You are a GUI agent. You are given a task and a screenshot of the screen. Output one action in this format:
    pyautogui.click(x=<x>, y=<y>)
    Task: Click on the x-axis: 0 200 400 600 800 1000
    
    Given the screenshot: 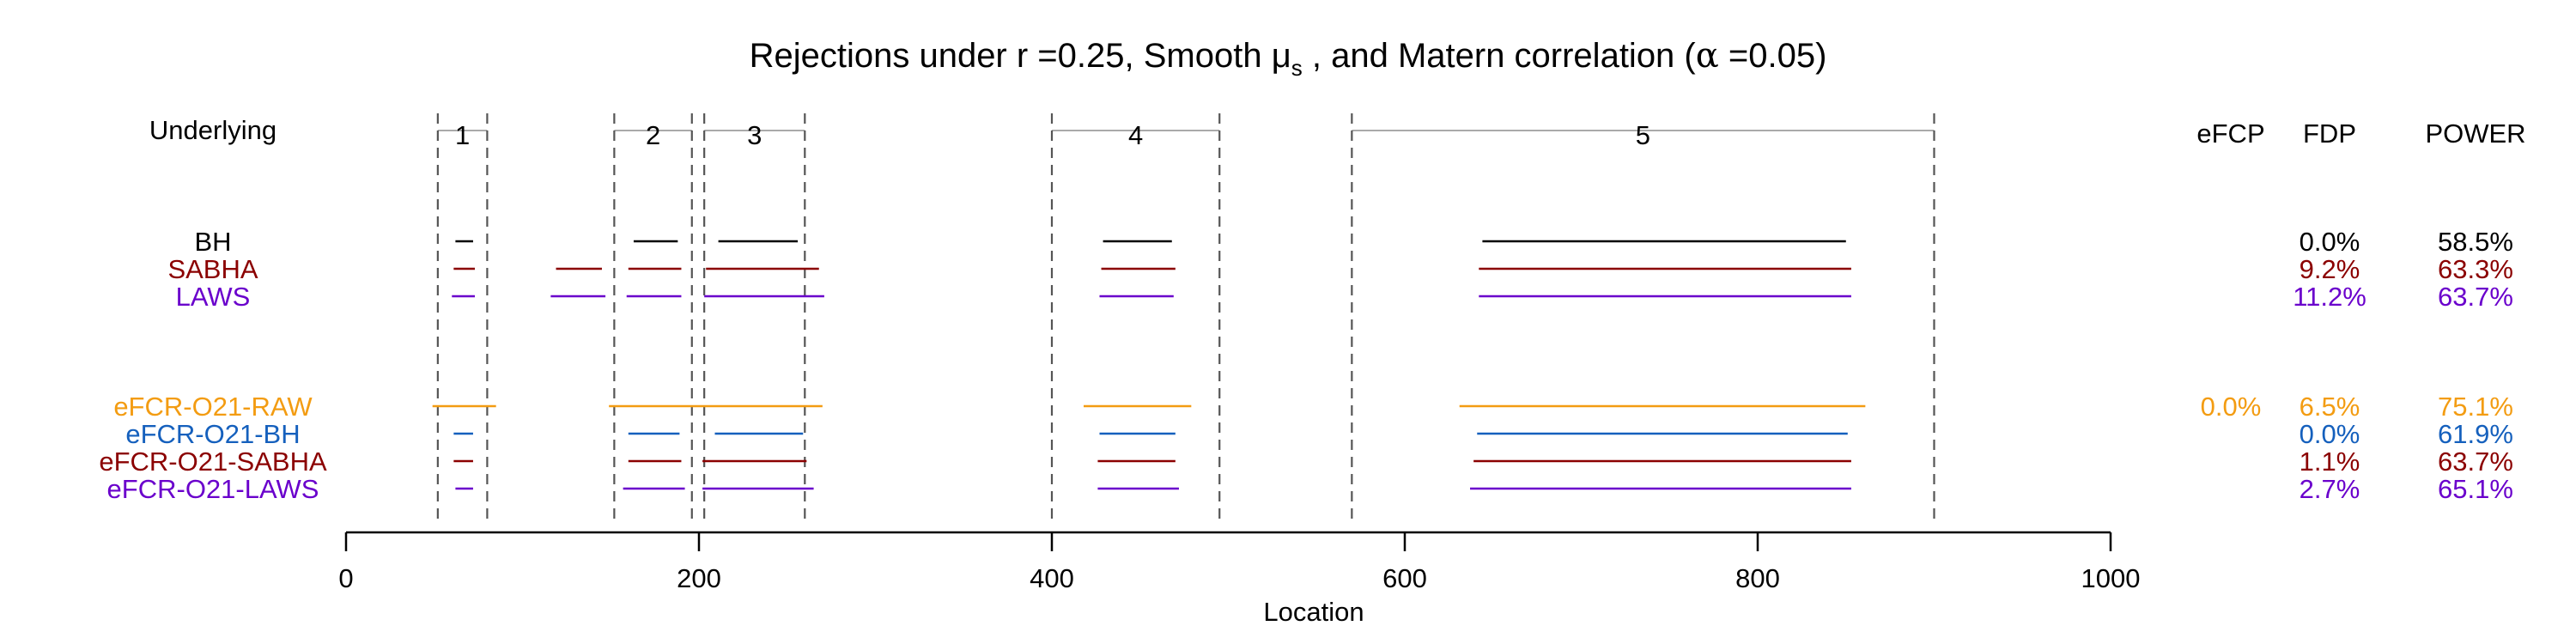 What is the action you would take?
    pyautogui.click(x=1239, y=562)
    